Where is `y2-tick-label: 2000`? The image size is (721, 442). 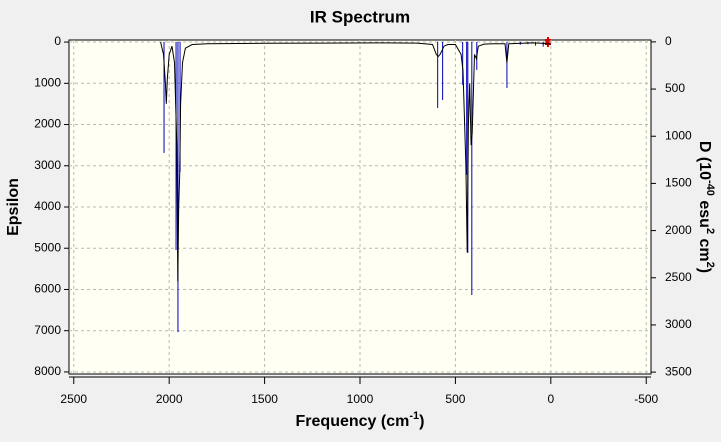
y2-tick-label: 2000 is located at coordinates (678, 230).